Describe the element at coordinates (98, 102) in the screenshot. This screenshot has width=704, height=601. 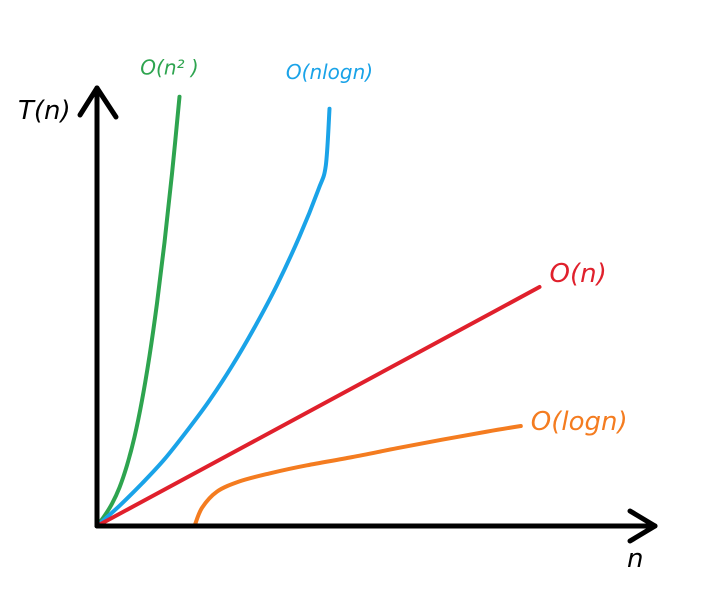
I see `y-axis-arrowhead` at that location.